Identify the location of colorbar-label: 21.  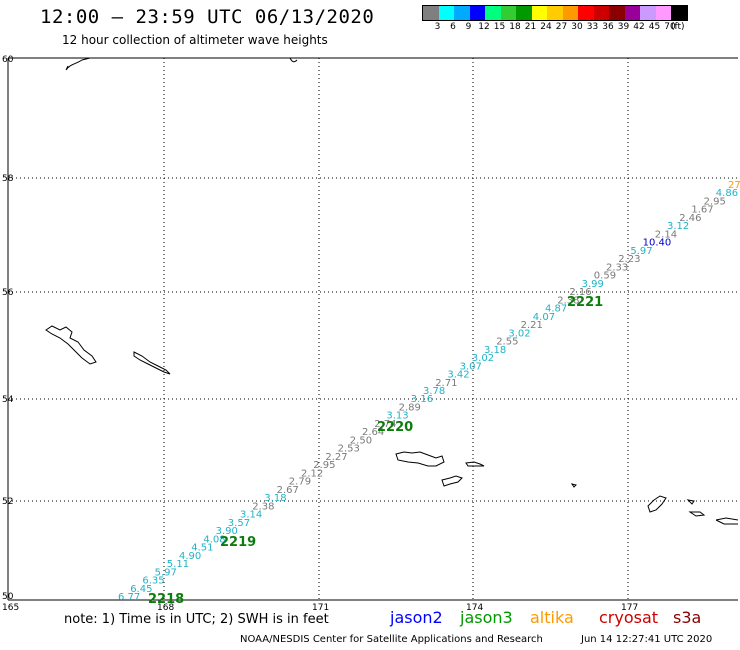
(530, 27).